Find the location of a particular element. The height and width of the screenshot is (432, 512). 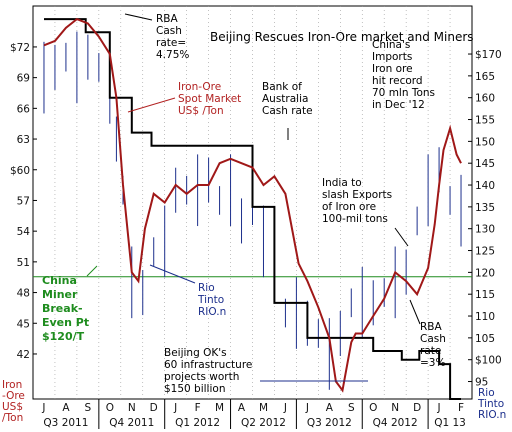

rba-rate-3pct-annotation: RBA Cash rate =3% is located at coordinates (433, 345).